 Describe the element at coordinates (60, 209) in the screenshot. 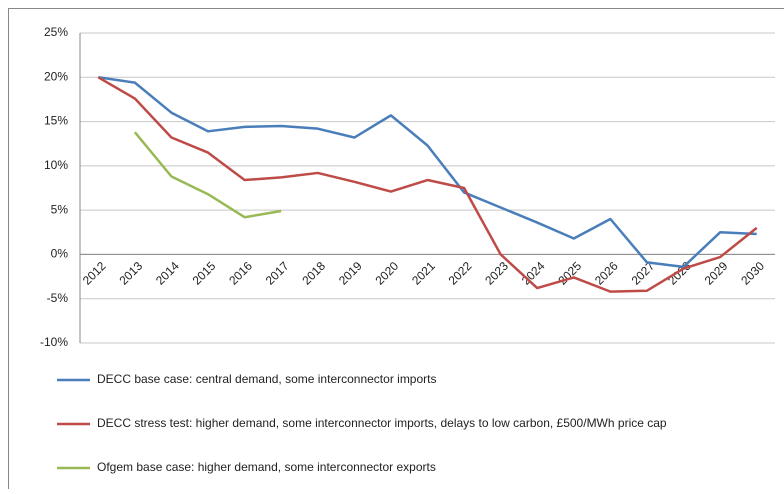

I see `y-tick-label: 5%` at that location.